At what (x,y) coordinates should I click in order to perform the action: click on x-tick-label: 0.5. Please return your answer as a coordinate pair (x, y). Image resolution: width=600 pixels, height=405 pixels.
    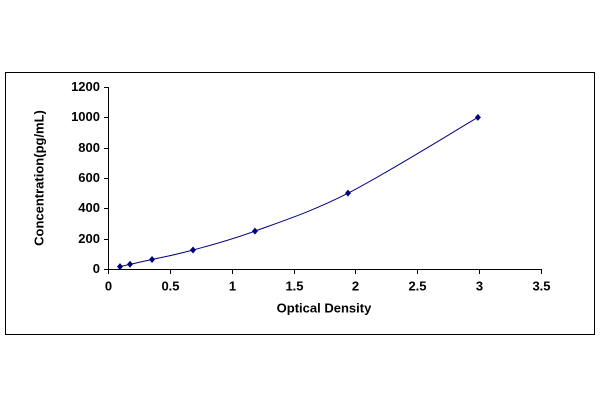
    Looking at the image, I should click on (170, 285).